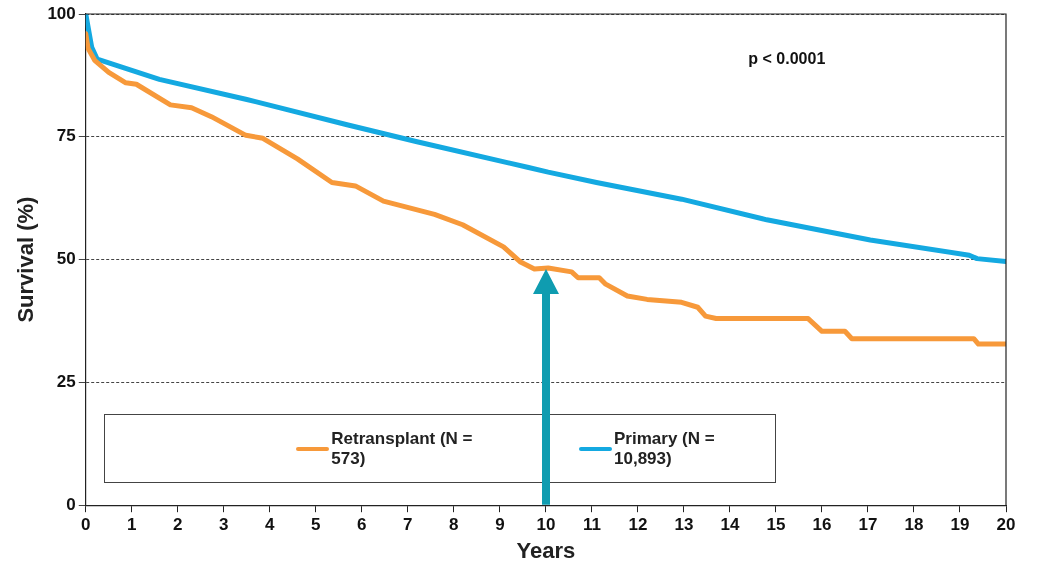  I want to click on x-tick-label: 19, so click(960, 525).